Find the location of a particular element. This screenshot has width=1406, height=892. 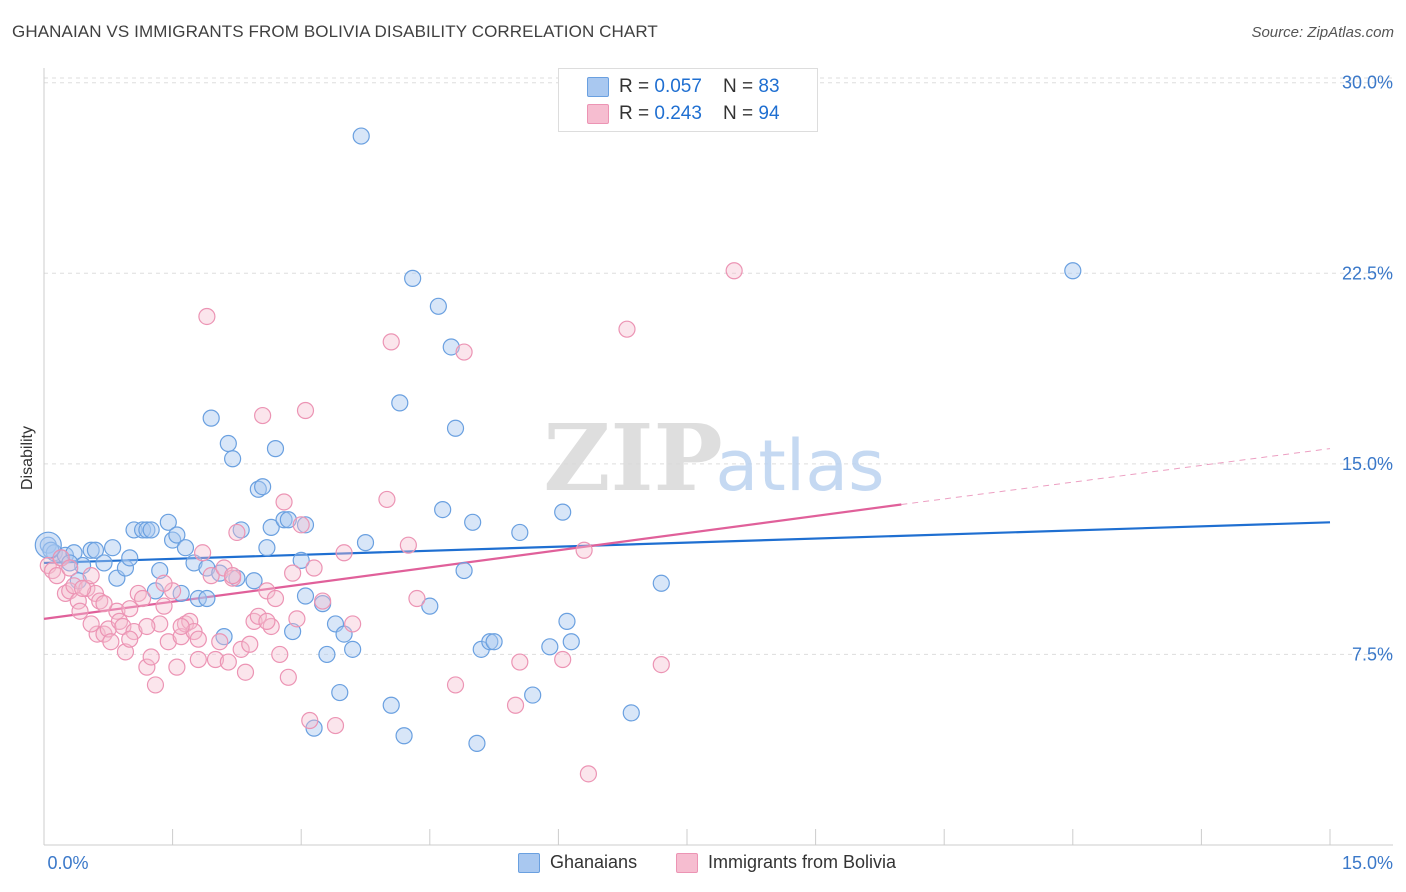

legend-item-bolivia: Immigrants from Bolivia is located at coordinates (786, 862).